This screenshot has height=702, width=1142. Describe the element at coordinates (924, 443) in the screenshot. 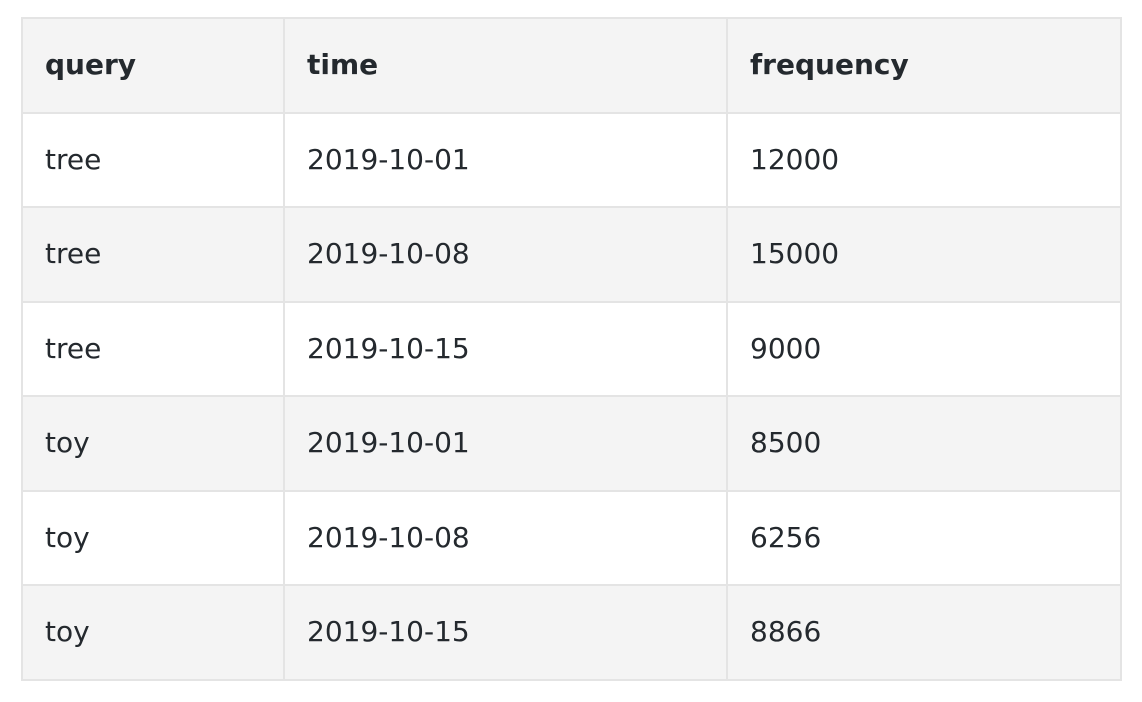

I see `cell-frequency: 8500` at that location.